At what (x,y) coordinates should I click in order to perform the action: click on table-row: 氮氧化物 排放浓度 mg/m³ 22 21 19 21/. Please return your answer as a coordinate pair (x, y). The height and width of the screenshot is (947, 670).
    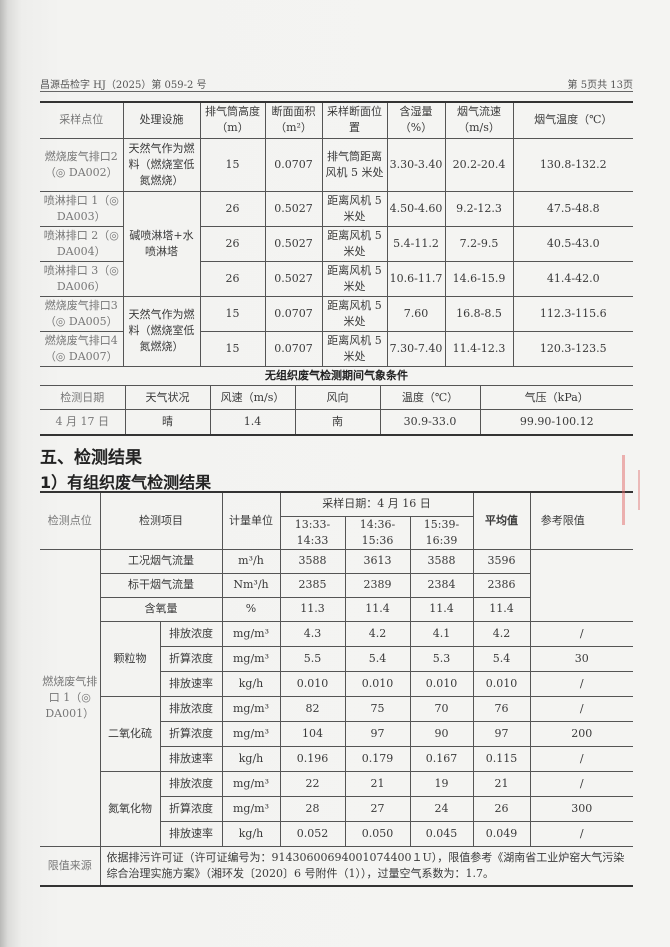
    Looking at the image, I should click on (337, 808).